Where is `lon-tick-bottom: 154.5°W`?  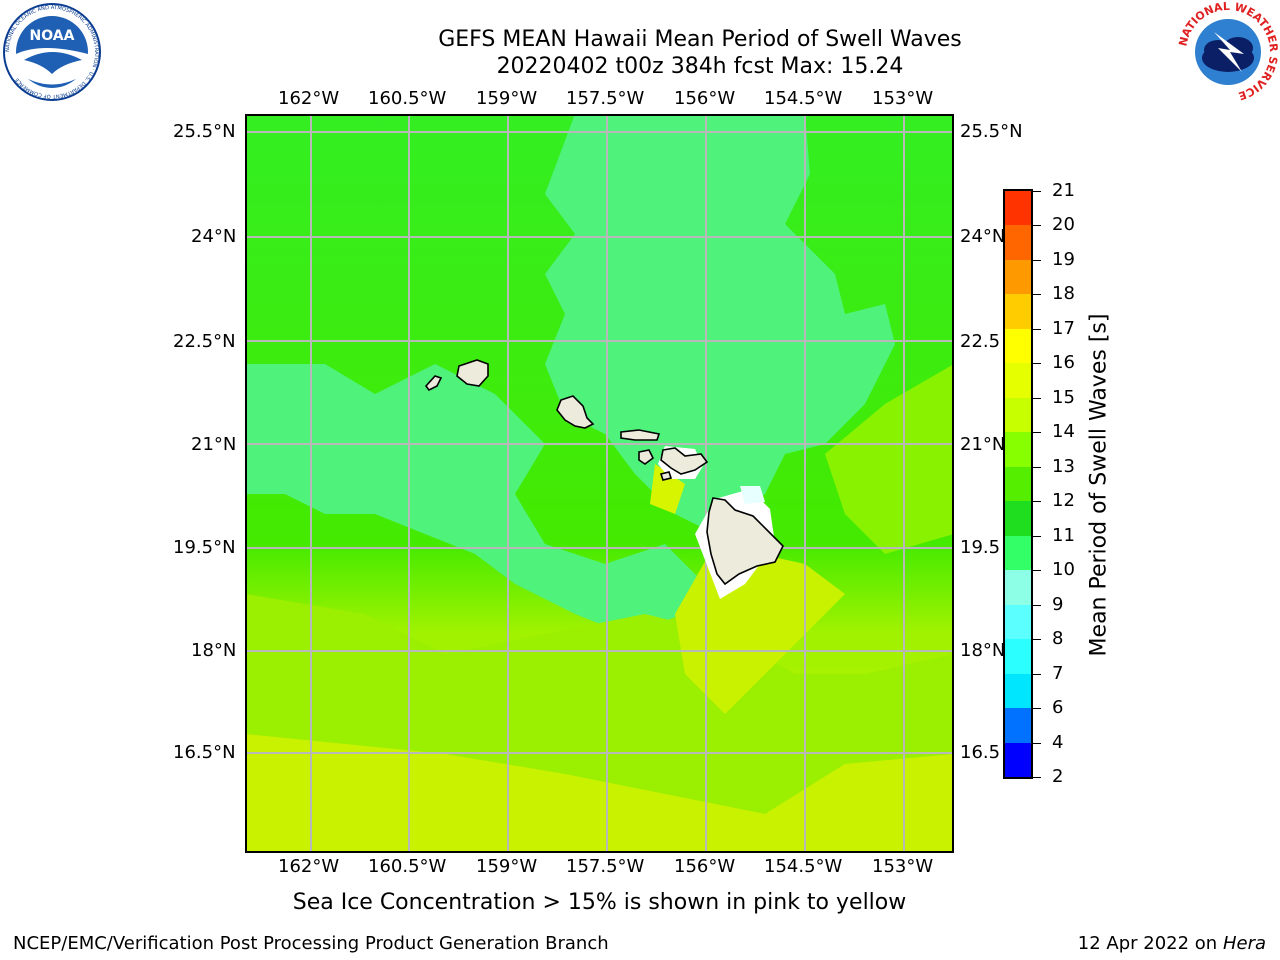
lon-tick-bottom: 154.5°W is located at coordinates (803, 866).